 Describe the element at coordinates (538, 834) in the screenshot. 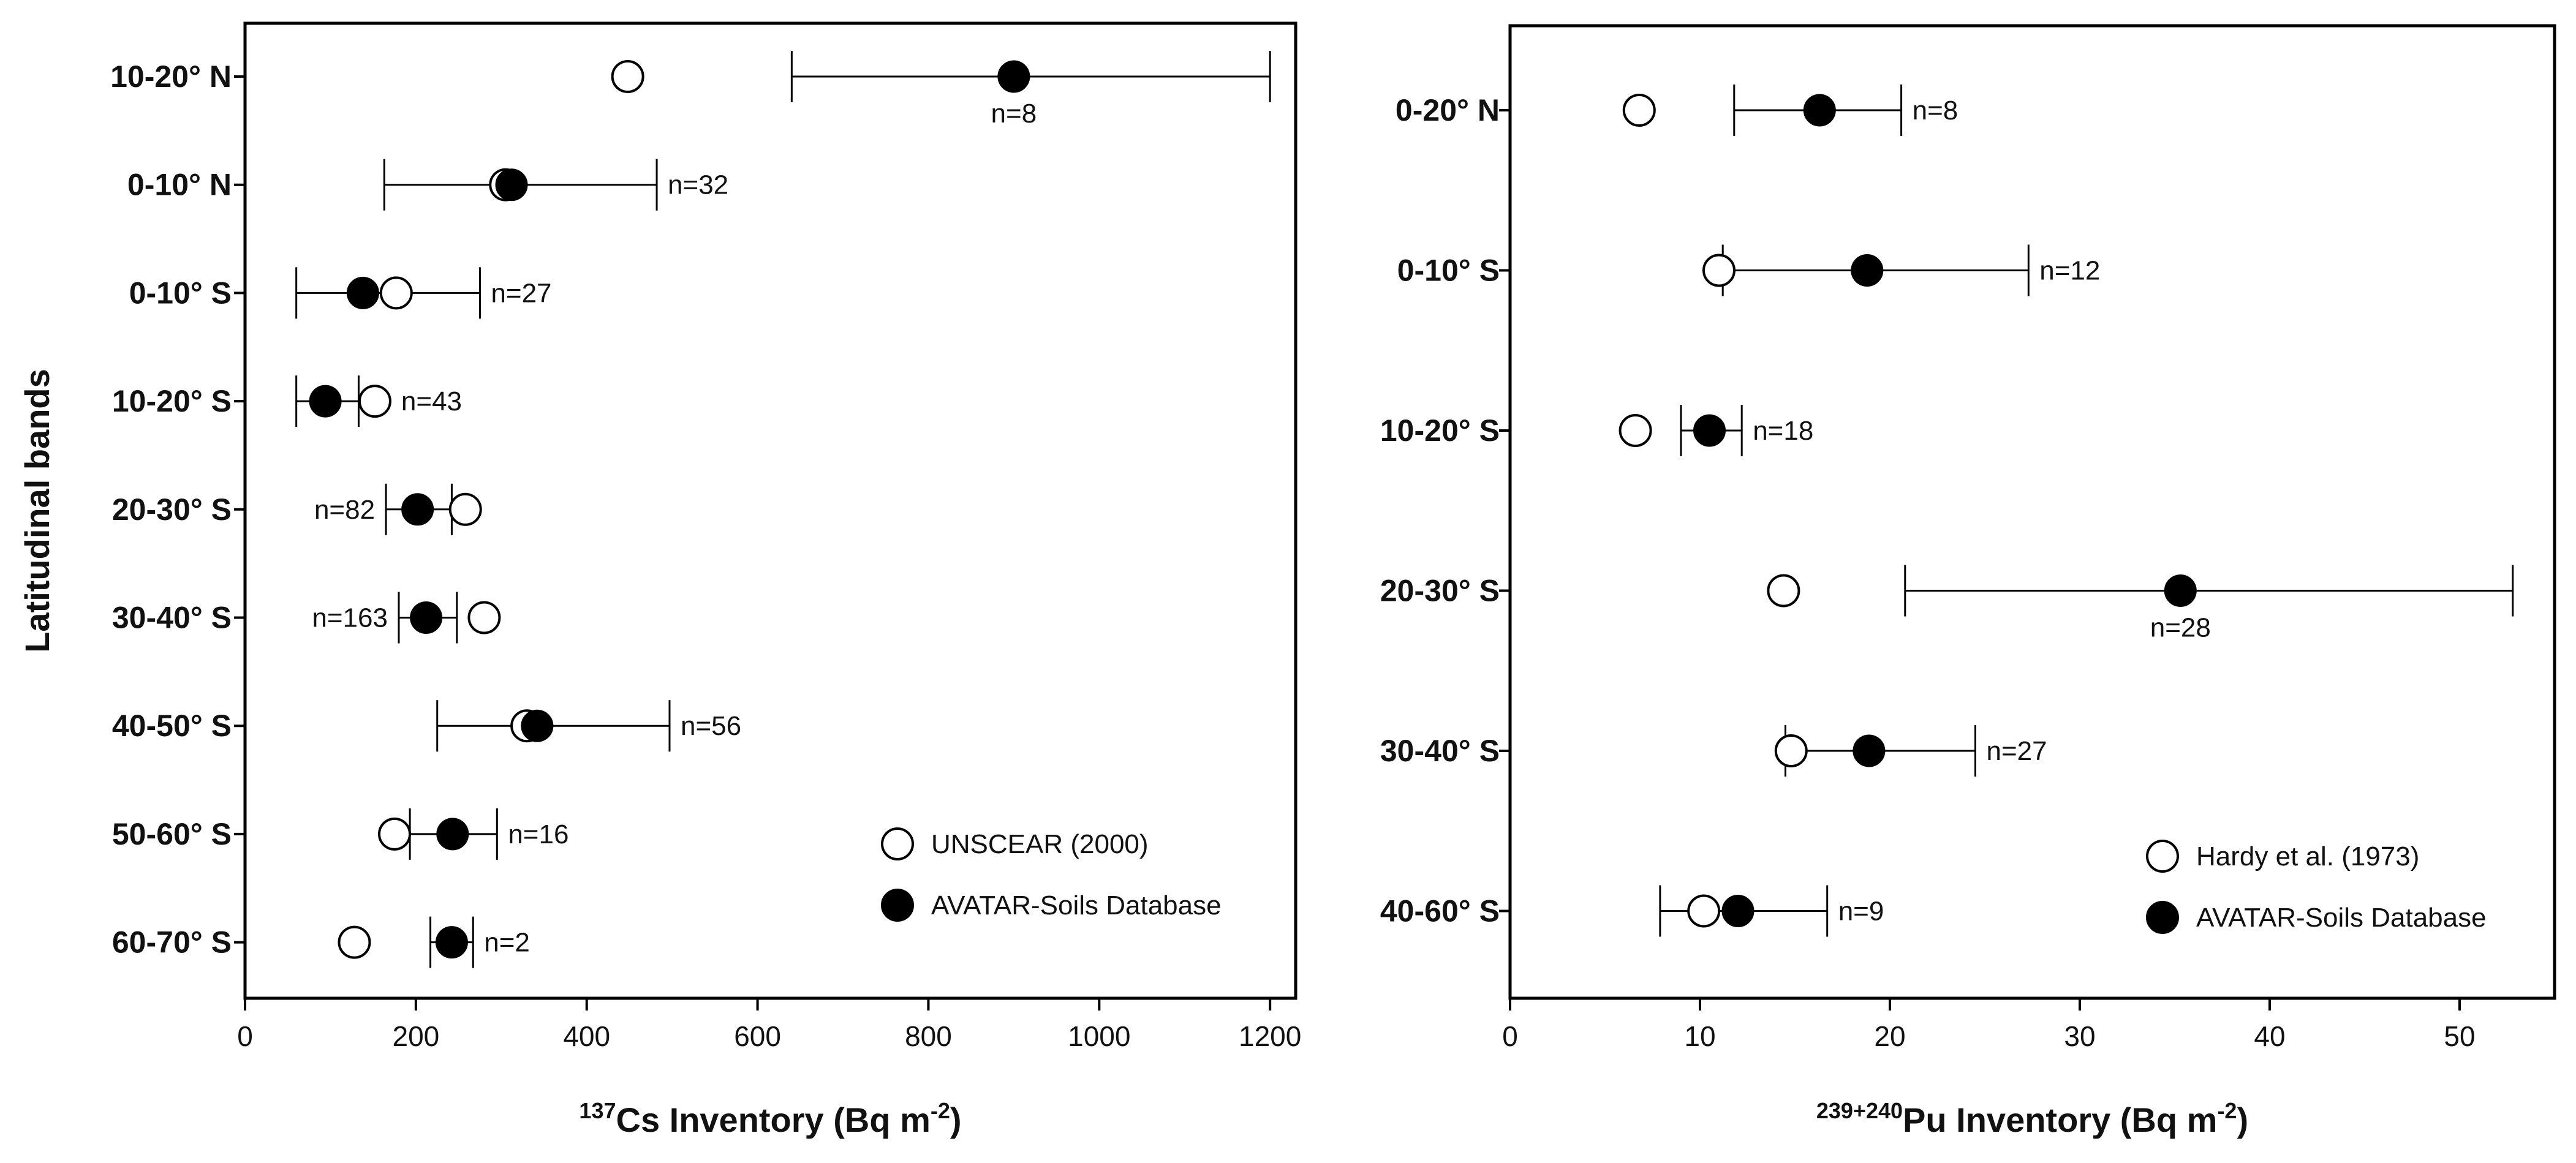

I see `sample-count-label: n=16` at that location.